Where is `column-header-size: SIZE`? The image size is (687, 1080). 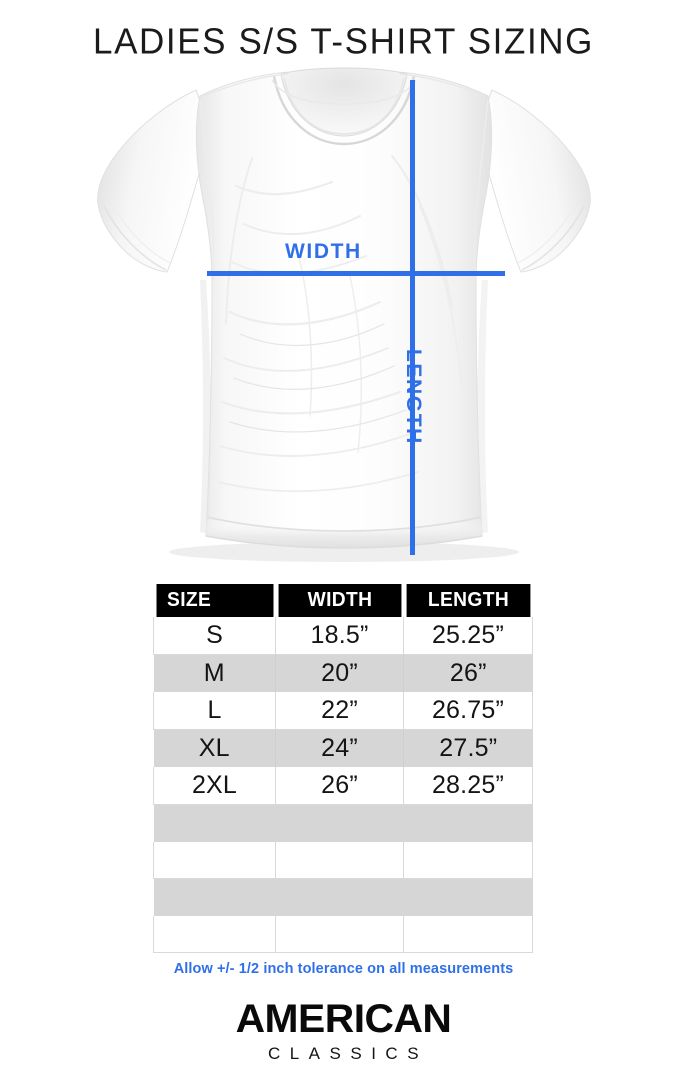 column-header-size: SIZE is located at coordinates (214, 600).